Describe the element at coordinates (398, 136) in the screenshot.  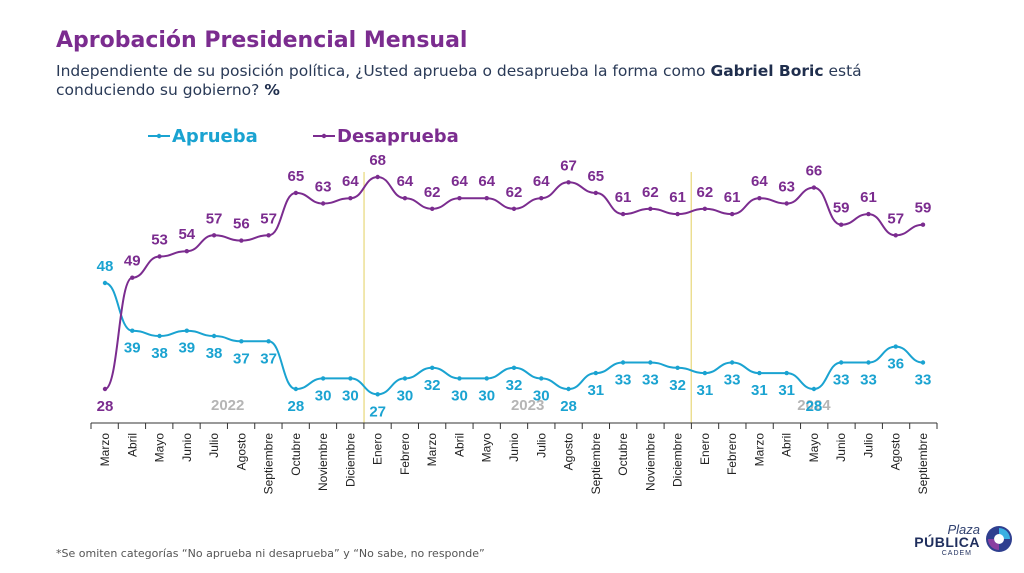
I see `legend-desaprueba-label: Desaprueba` at that location.